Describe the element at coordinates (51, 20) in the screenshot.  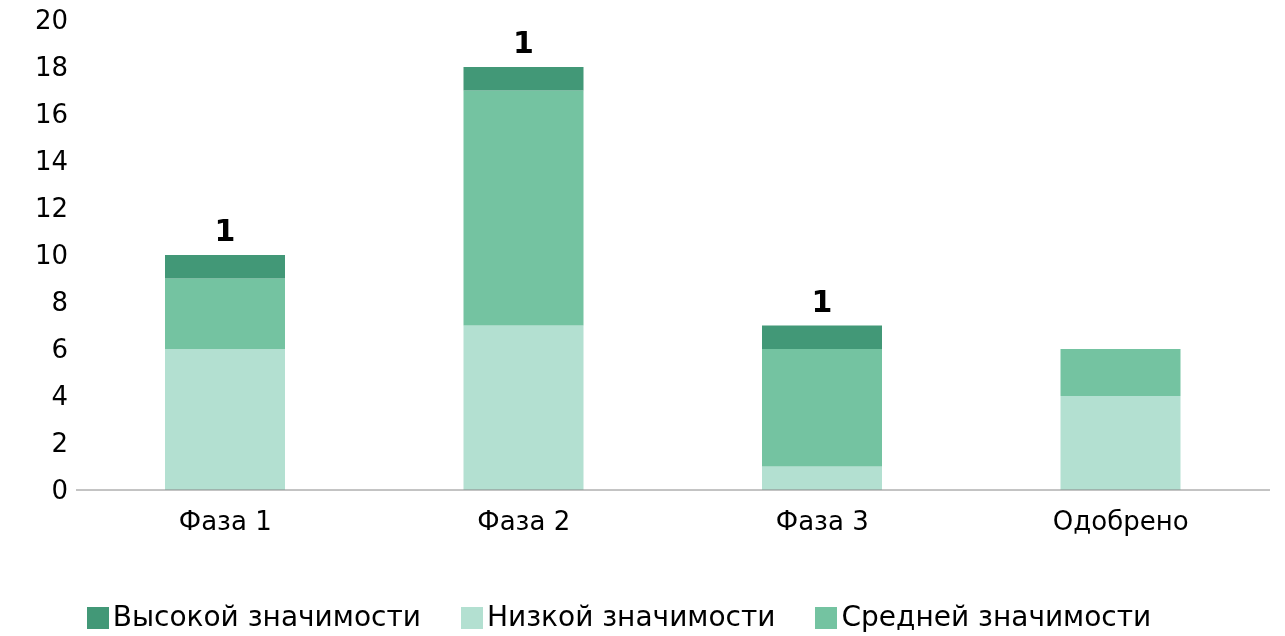
I see `y-tick-label: 20` at that location.